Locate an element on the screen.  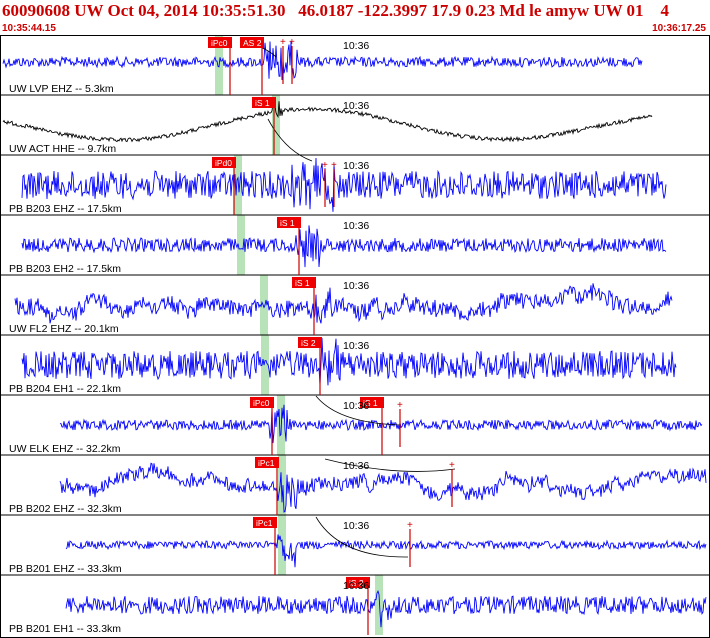
station-label: PB B203 EH2 -- 17.5km is located at coordinates (65, 269).